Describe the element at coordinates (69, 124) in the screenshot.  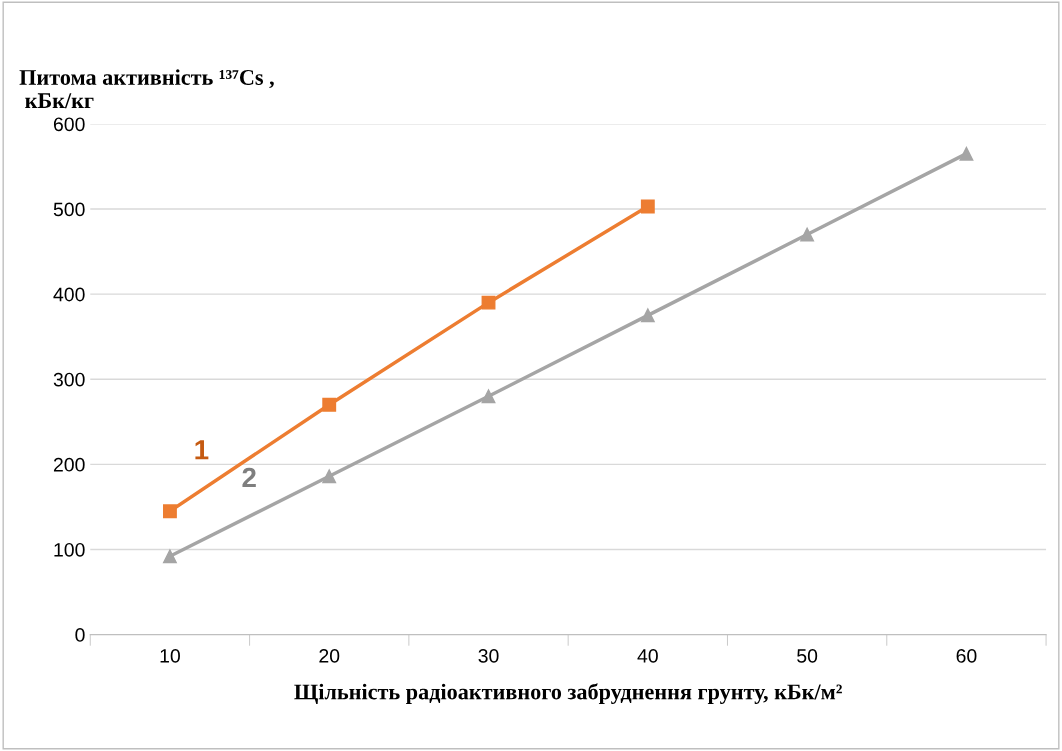
I see `y-tick-label: 600` at that location.